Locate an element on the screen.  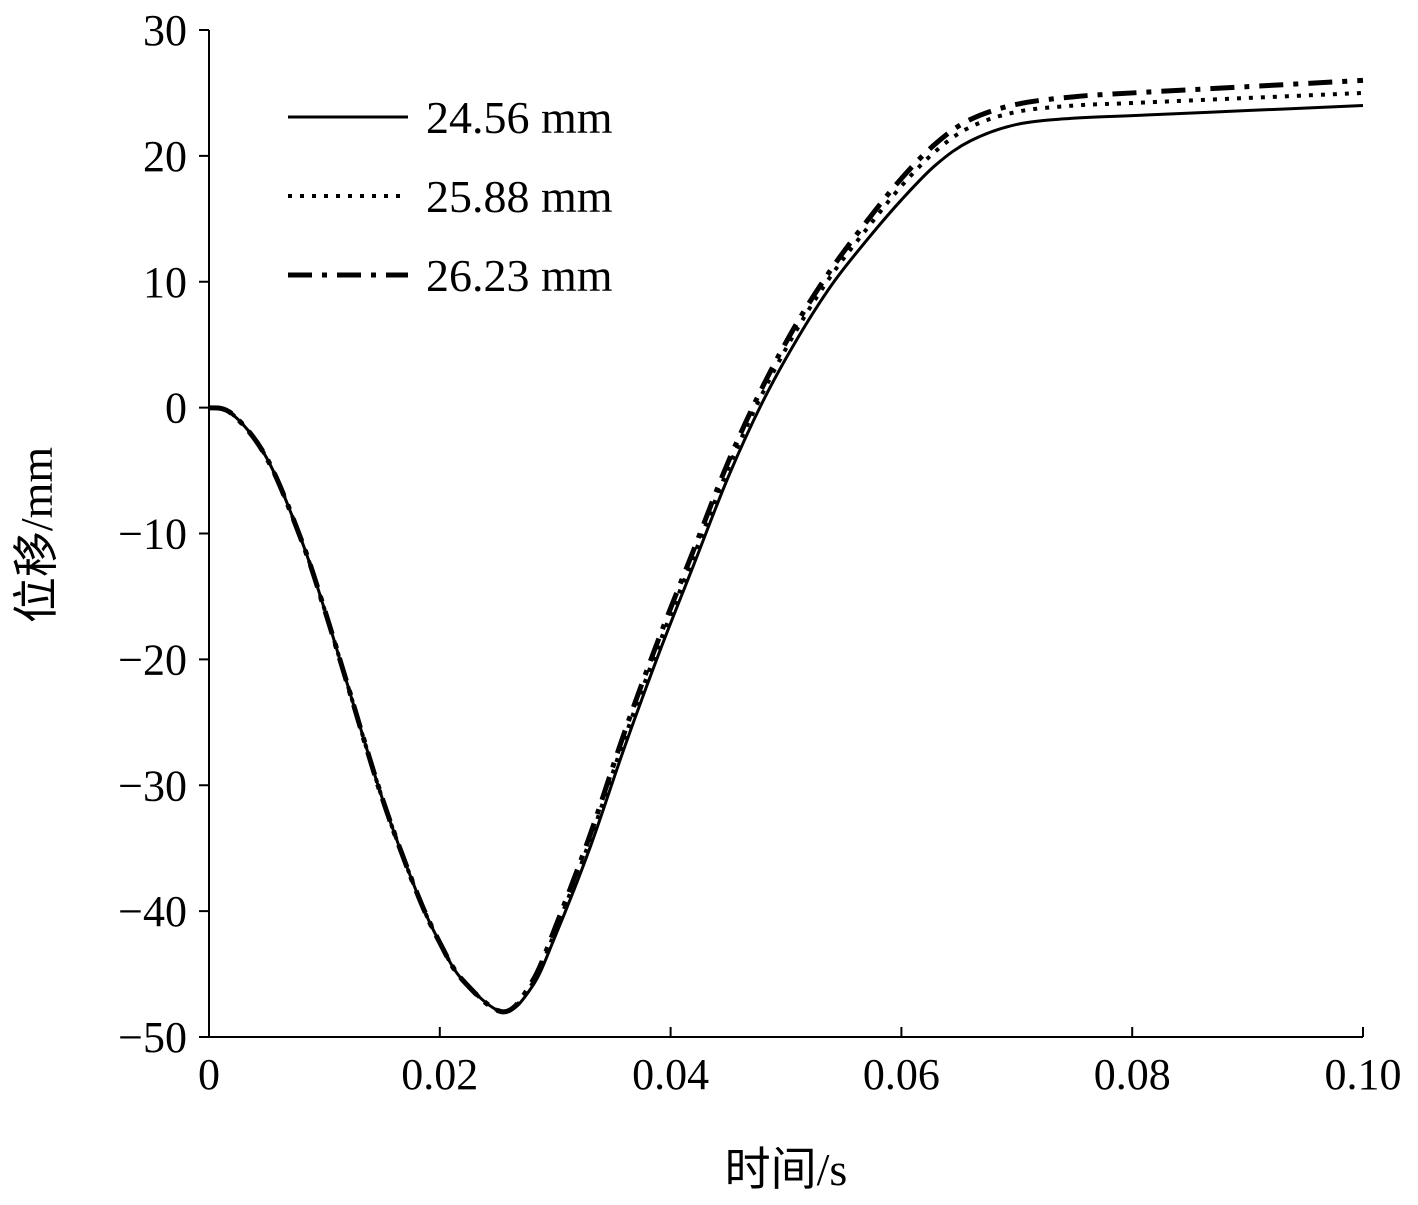
legend: 24.56 mm 25.88 mm 26.23 mm is located at coordinates (450, 196).